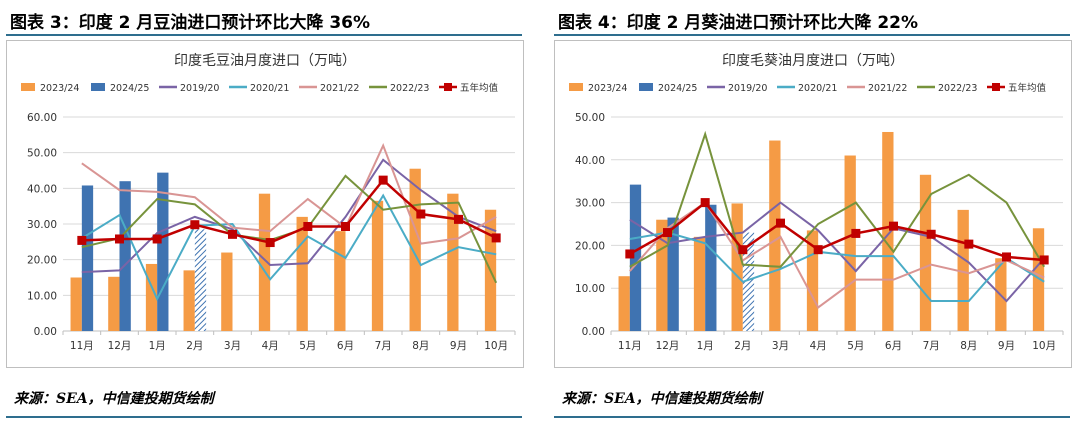 The height and width of the screenshot is (422, 1080). What do you see at coordinates (855, 346) in the screenshot?
I see `x-tick-label: 5月` at bounding box center [855, 346].